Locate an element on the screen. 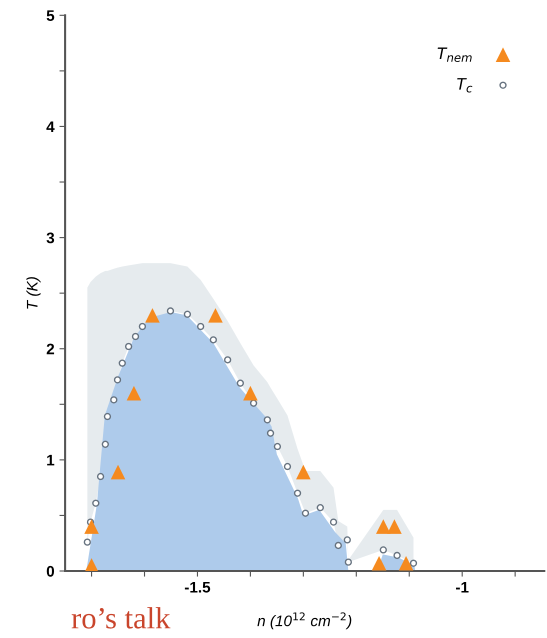  y-axis-title: T (K) is located at coordinates (33, 293).